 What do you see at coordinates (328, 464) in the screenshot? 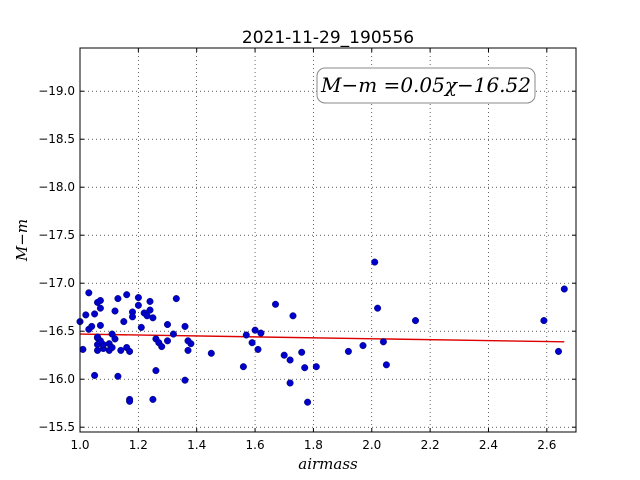
I see `x-axis-label: airmass` at bounding box center [328, 464].